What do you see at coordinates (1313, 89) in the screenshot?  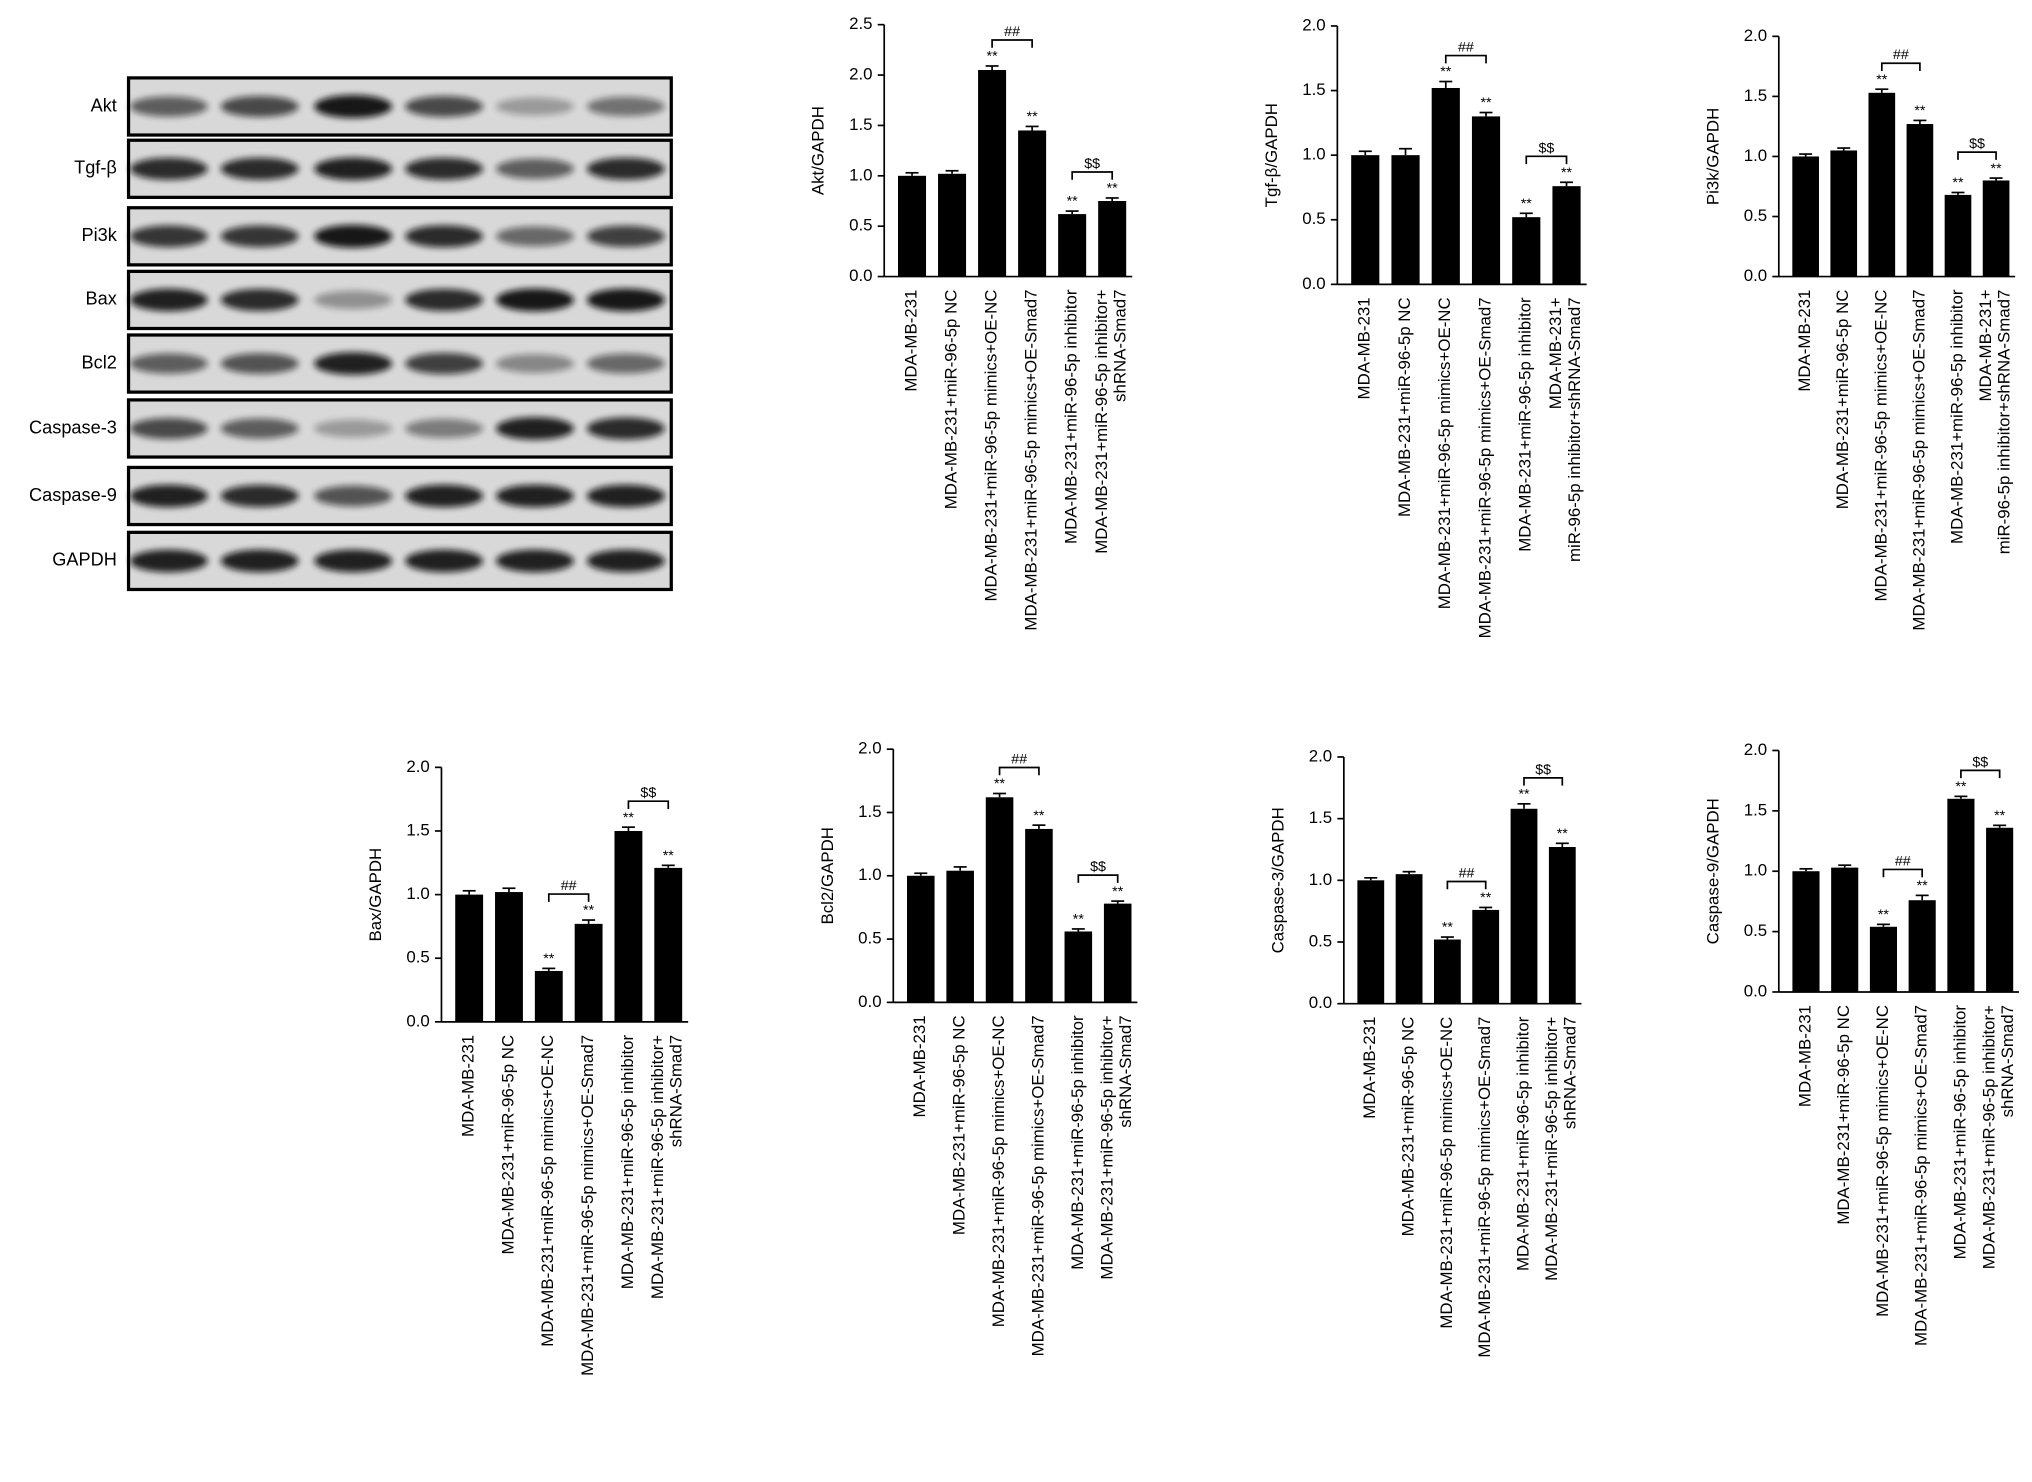 I see `y-tick-label: 1.5` at bounding box center [1313, 89].